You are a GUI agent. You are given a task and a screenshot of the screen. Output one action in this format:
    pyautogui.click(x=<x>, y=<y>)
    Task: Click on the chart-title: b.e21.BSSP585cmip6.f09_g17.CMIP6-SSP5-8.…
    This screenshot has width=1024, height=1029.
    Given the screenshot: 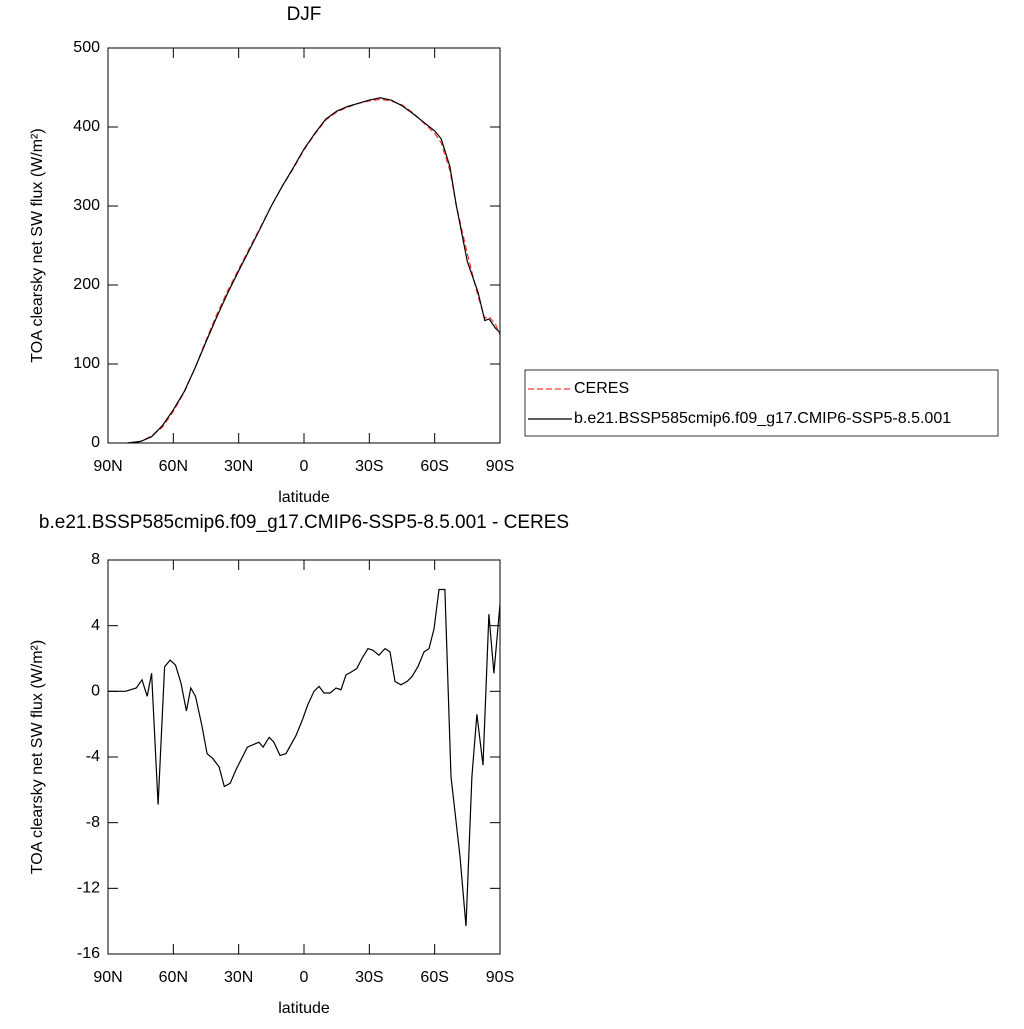 What is the action you would take?
    pyautogui.click(x=304, y=522)
    